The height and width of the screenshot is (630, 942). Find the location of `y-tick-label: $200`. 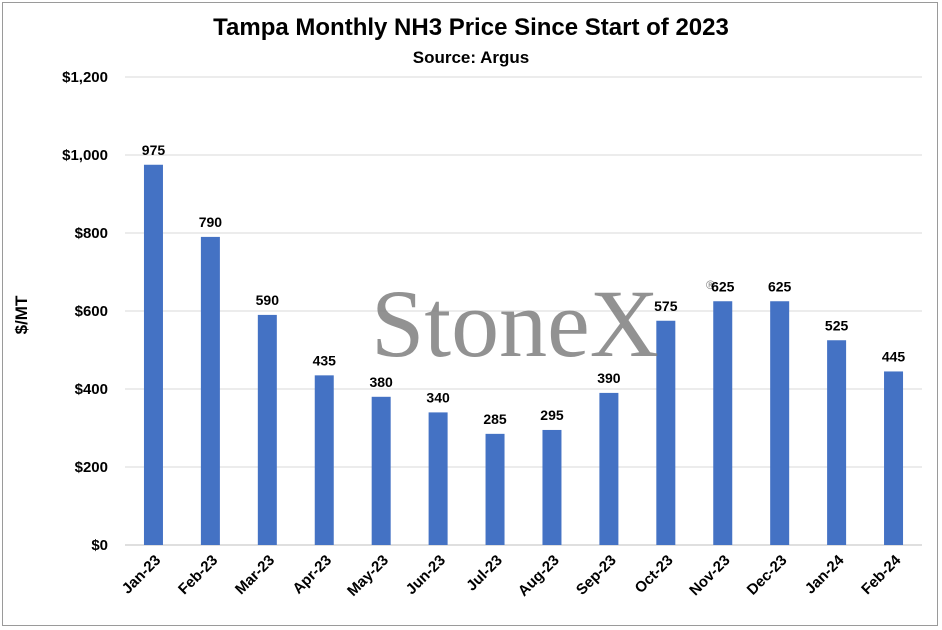

y-tick-label: $200 is located at coordinates (91, 467).